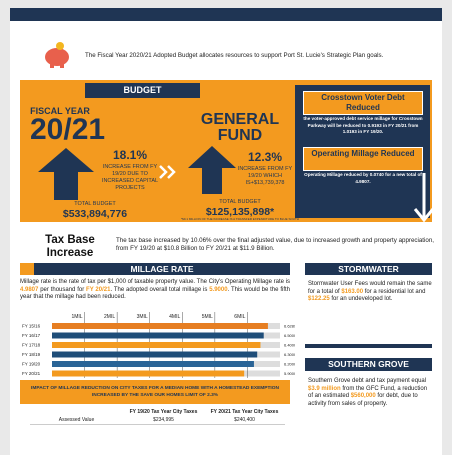 This screenshot has height=455, width=452. I want to click on table-cell: $240,400, so click(244, 420).